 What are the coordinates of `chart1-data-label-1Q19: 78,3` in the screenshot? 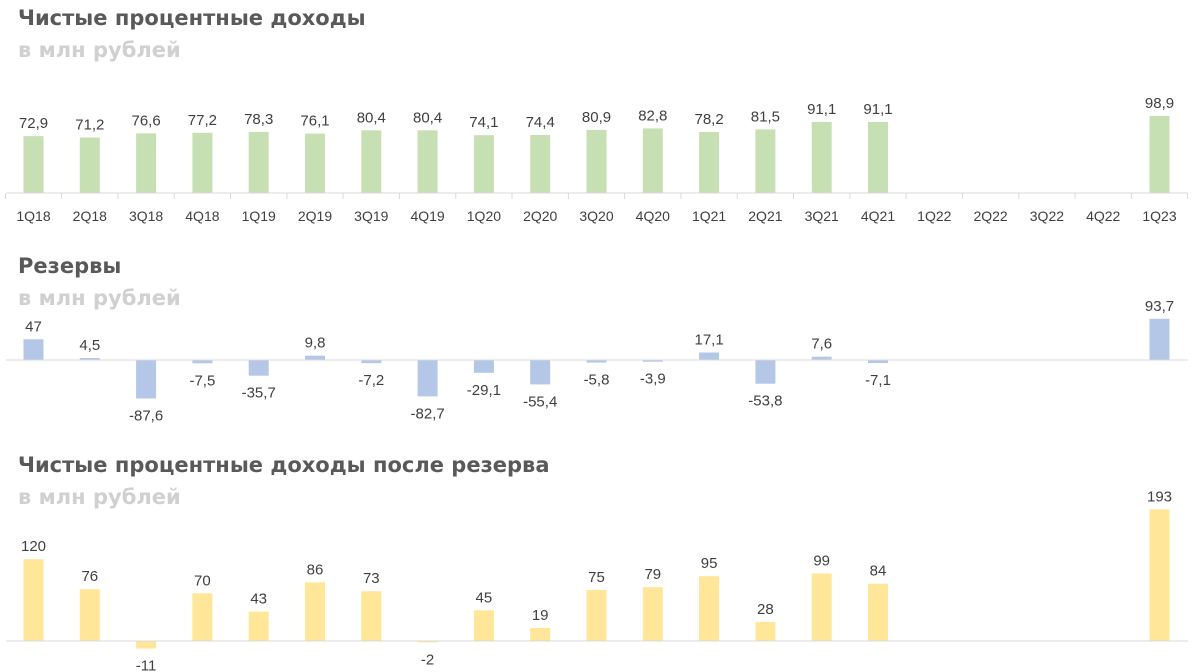 It's located at (258, 119).